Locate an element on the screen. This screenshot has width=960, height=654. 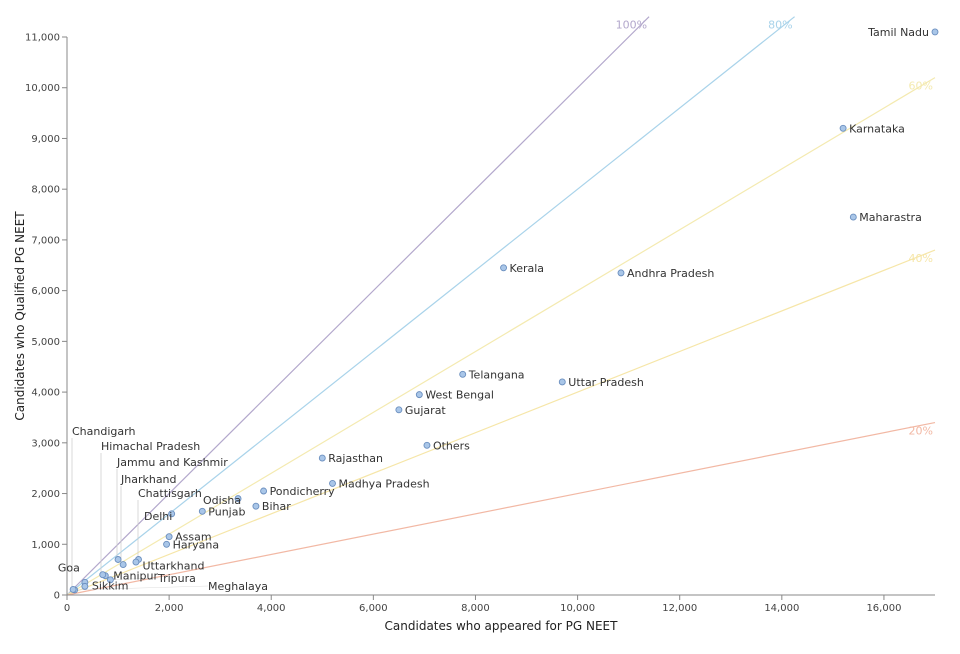
x-tick-label: 0 is located at coordinates (67, 608).